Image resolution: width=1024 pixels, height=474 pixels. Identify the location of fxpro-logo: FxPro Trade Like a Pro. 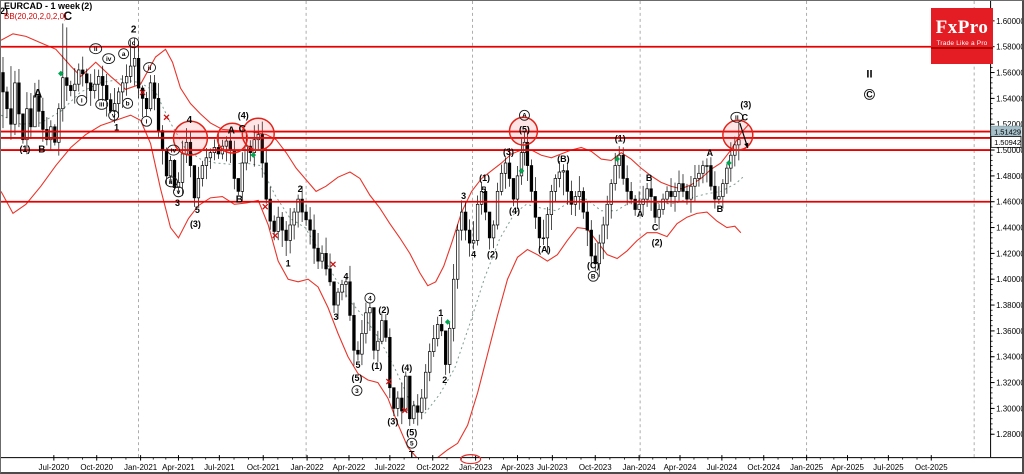
(962, 36).